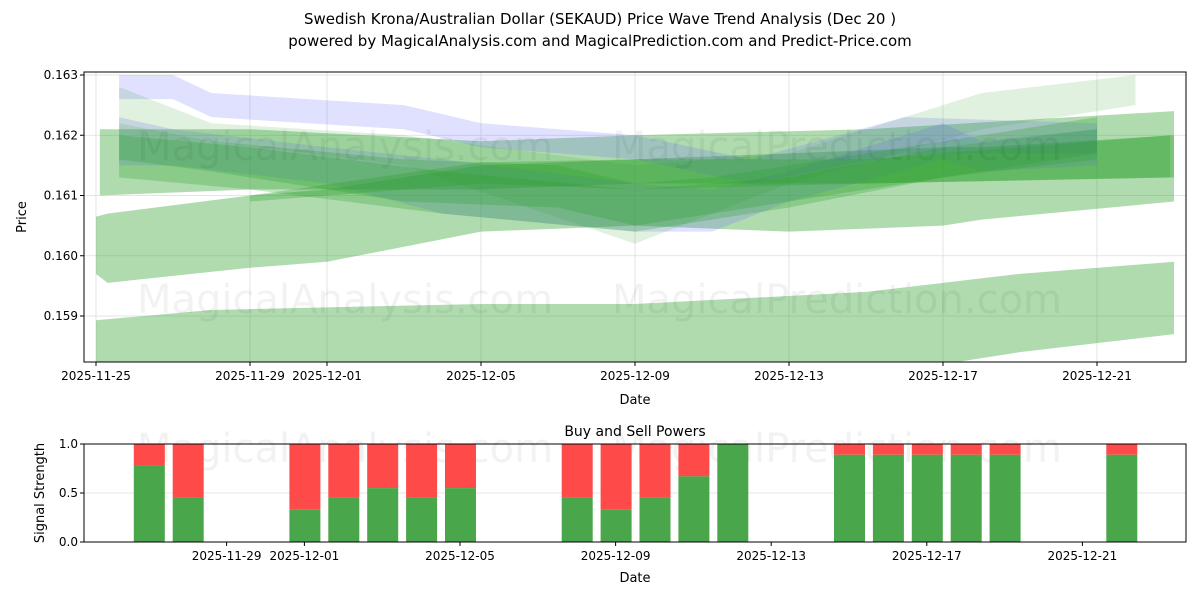  What do you see at coordinates (96, 376) in the screenshot?
I see `x-tick-label: 2025-11-25` at bounding box center [96, 376].